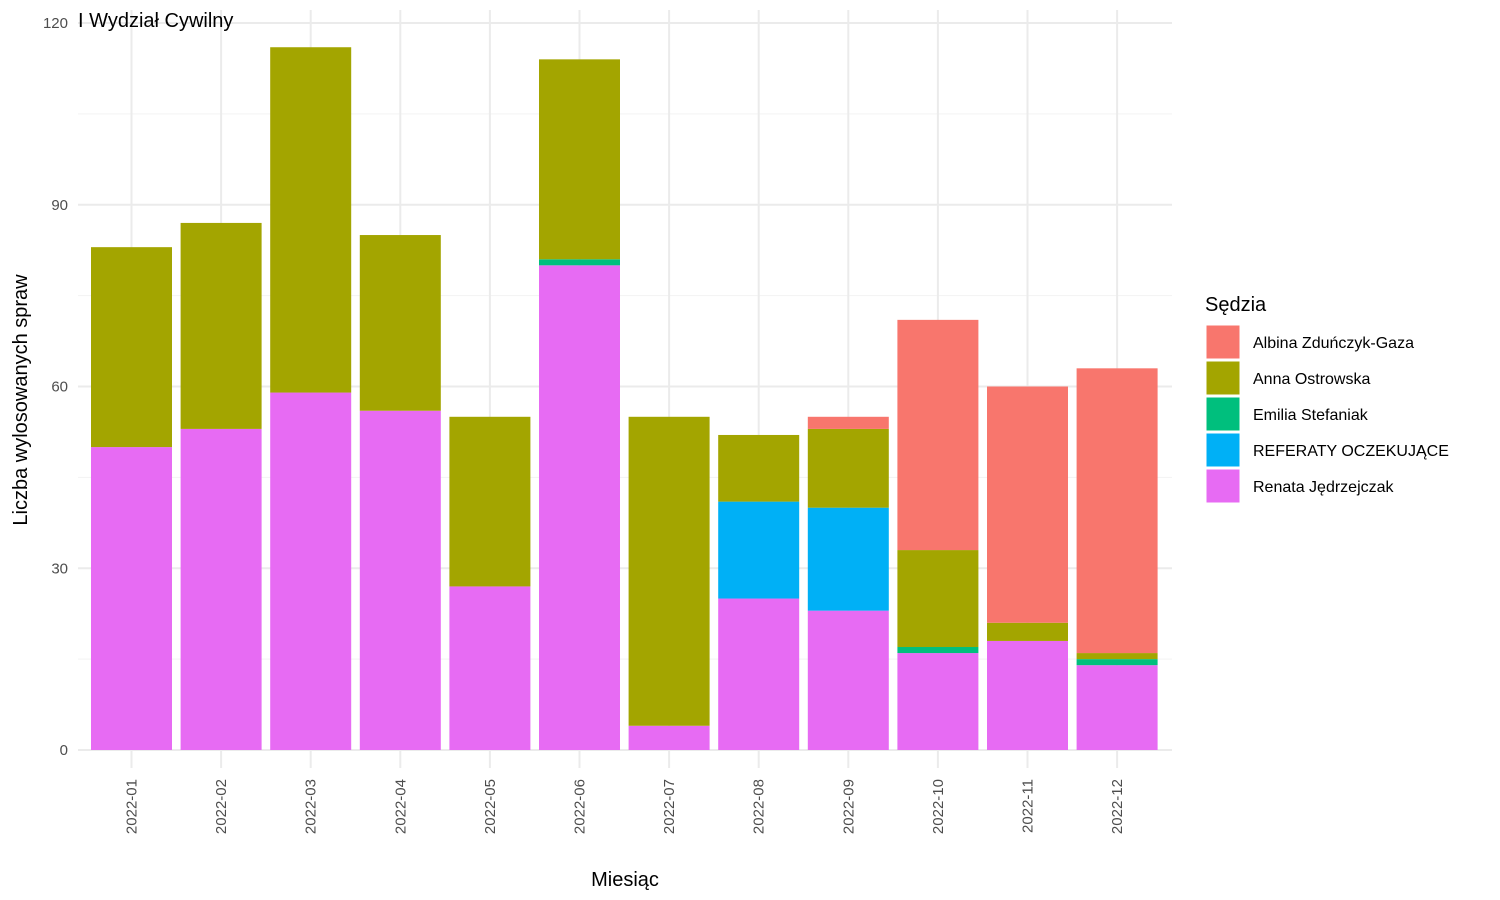 The width and height of the screenshot is (1500, 900). Describe the element at coordinates (848, 422) in the screenshot. I see `bar-2022-09-albina-zdunczyk-gaza` at that location.